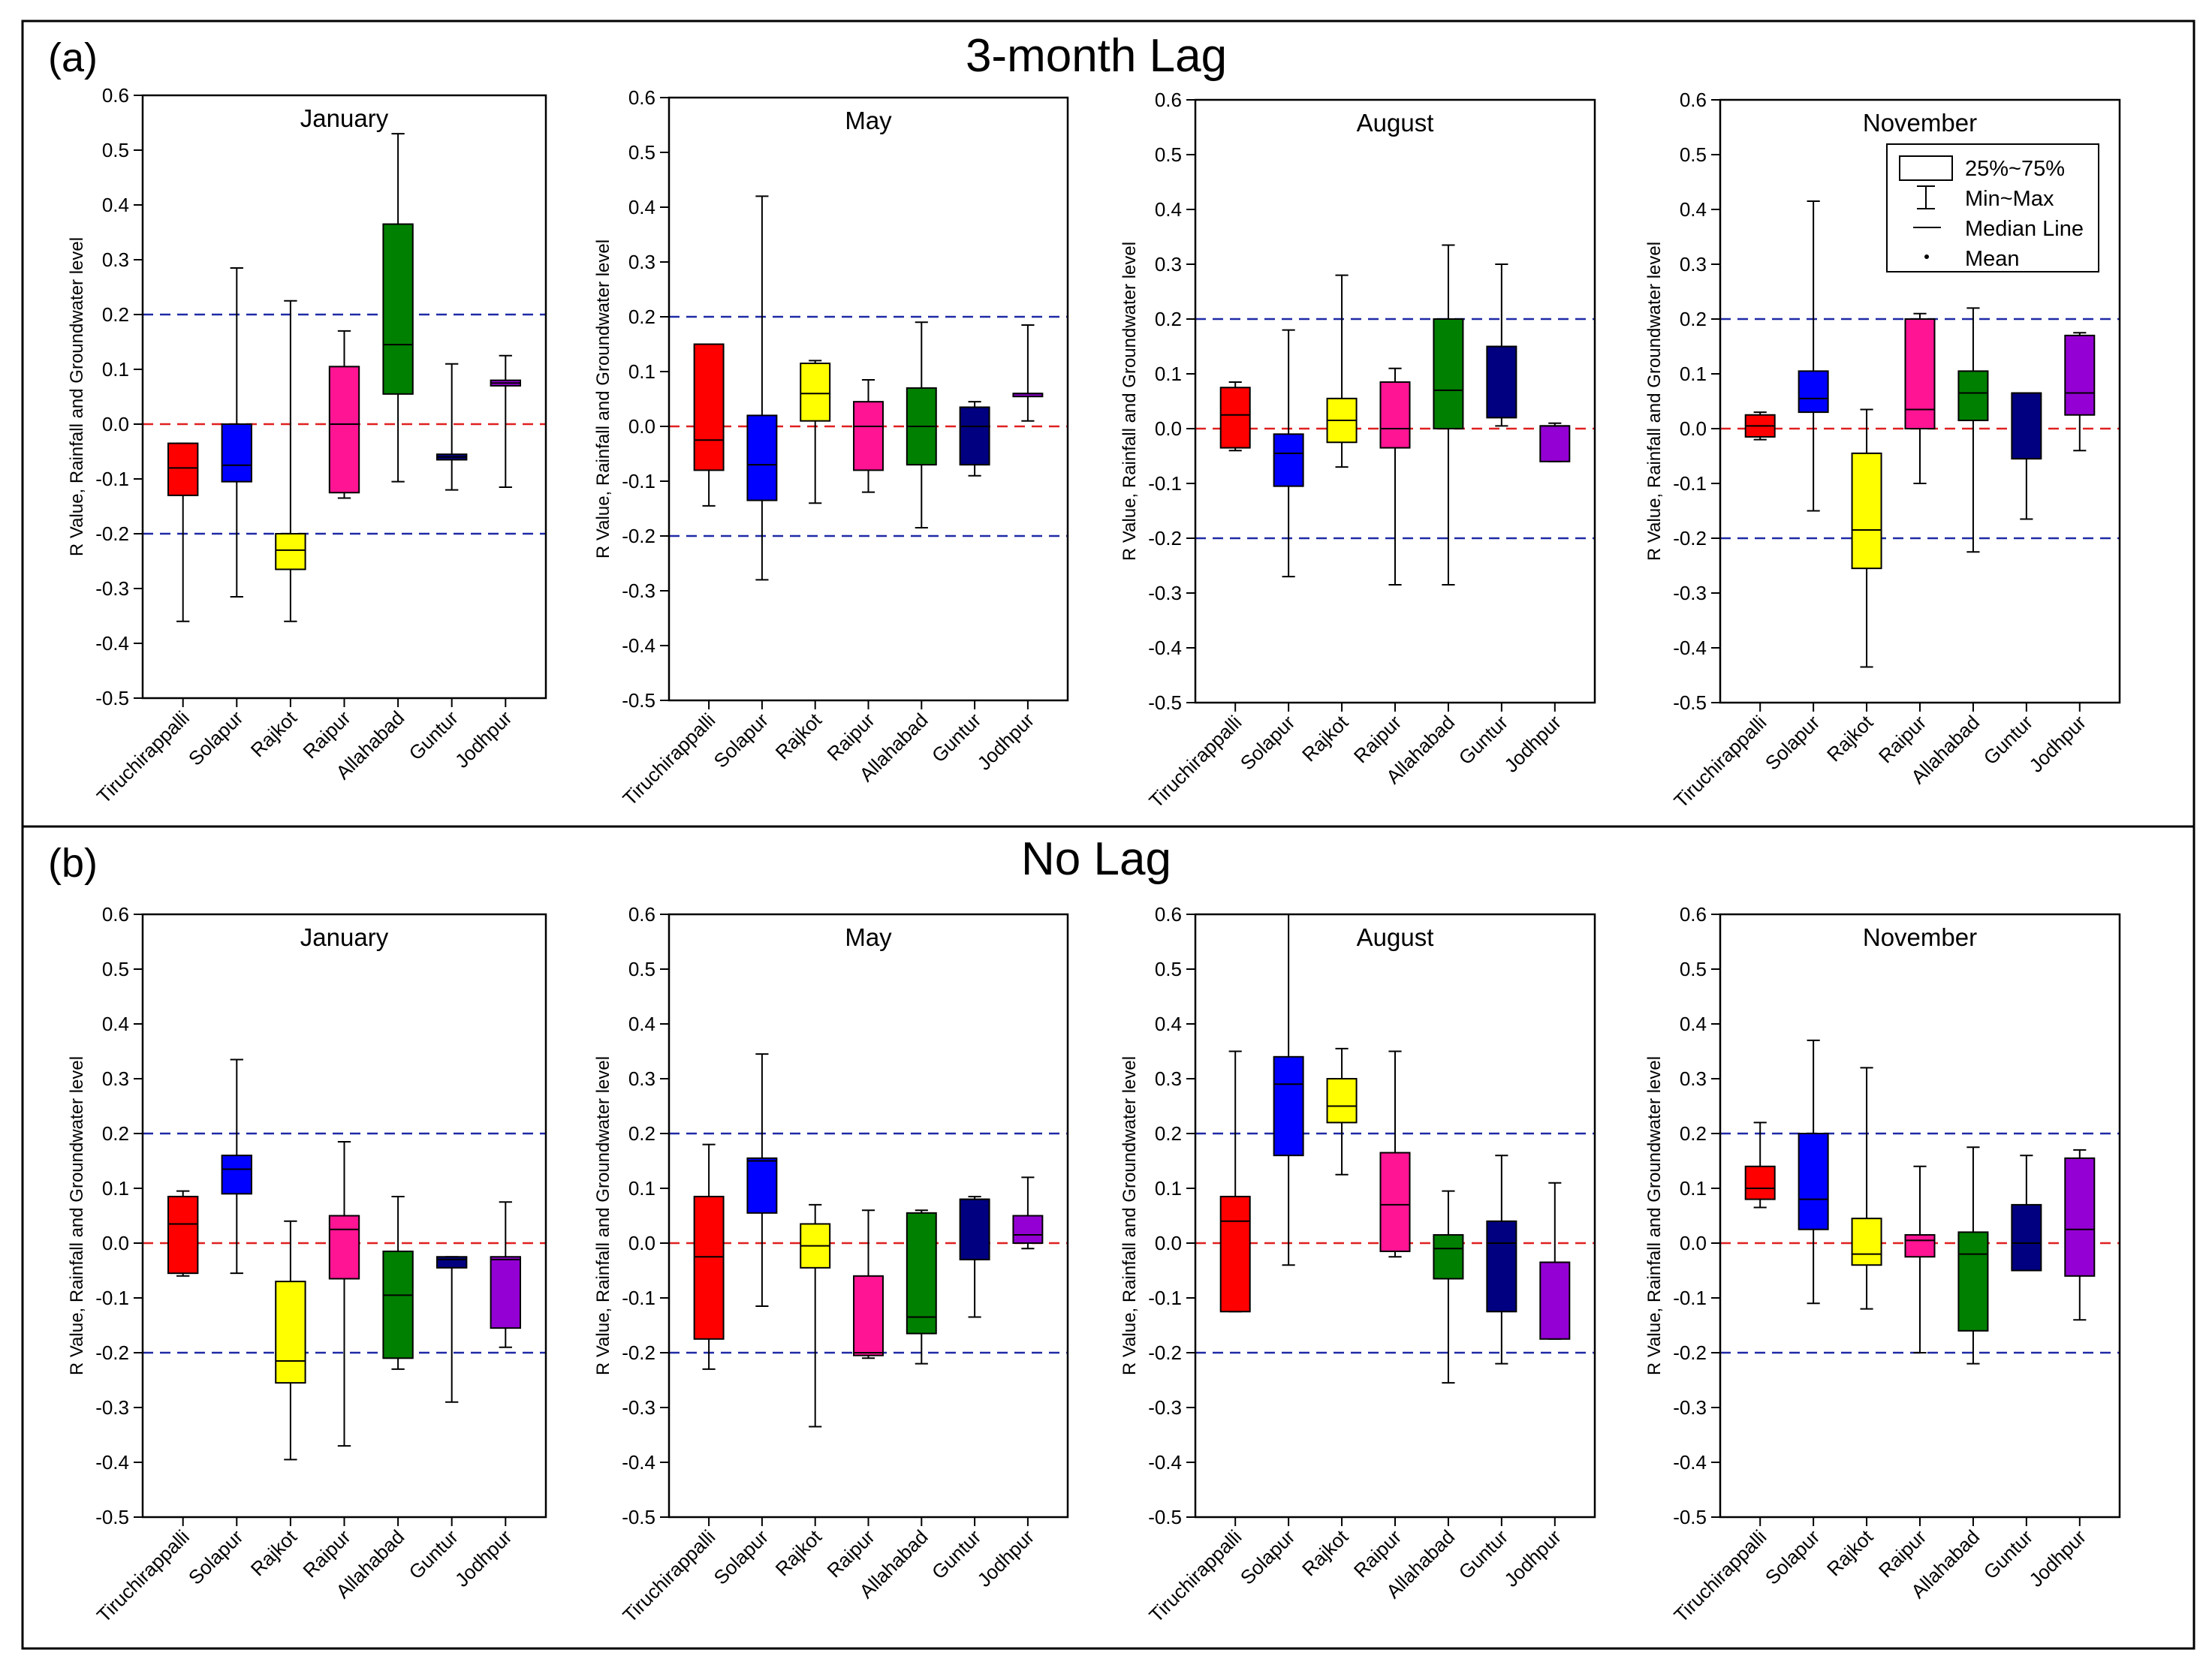 The image size is (2212, 1671). What do you see at coordinates (73, 57) in the screenshot?
I see `panel-a-label: (a)` at bounding box center [73, 57].